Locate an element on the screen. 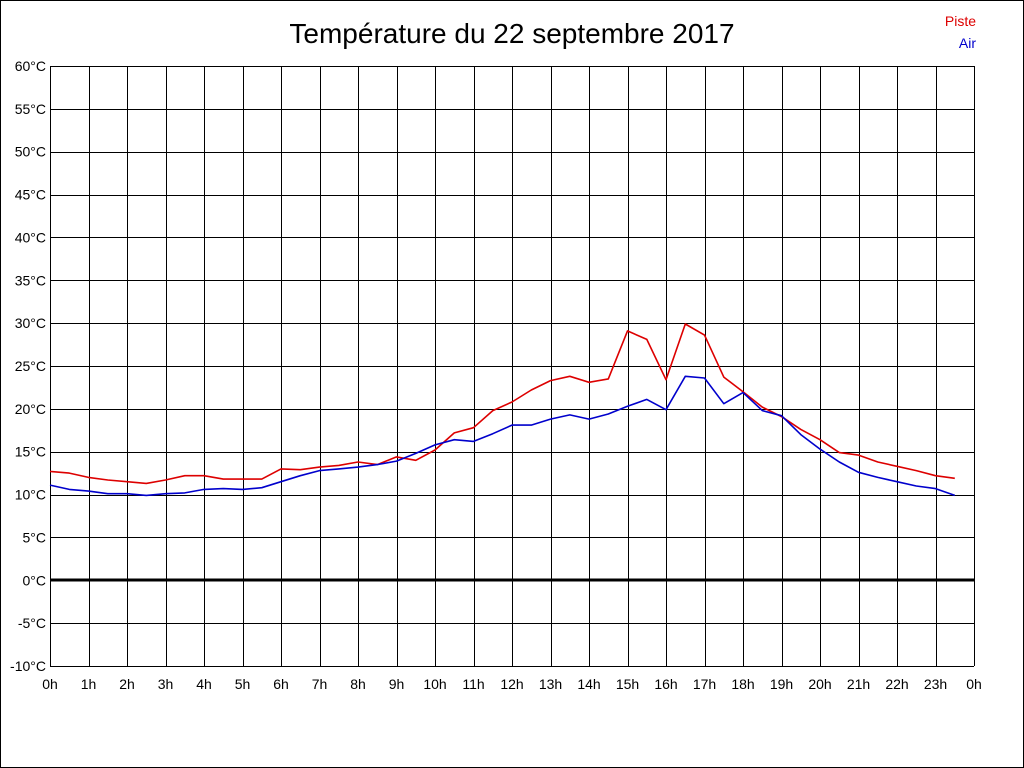  x-tick-label: 9h is located at coordinates (397, 684).